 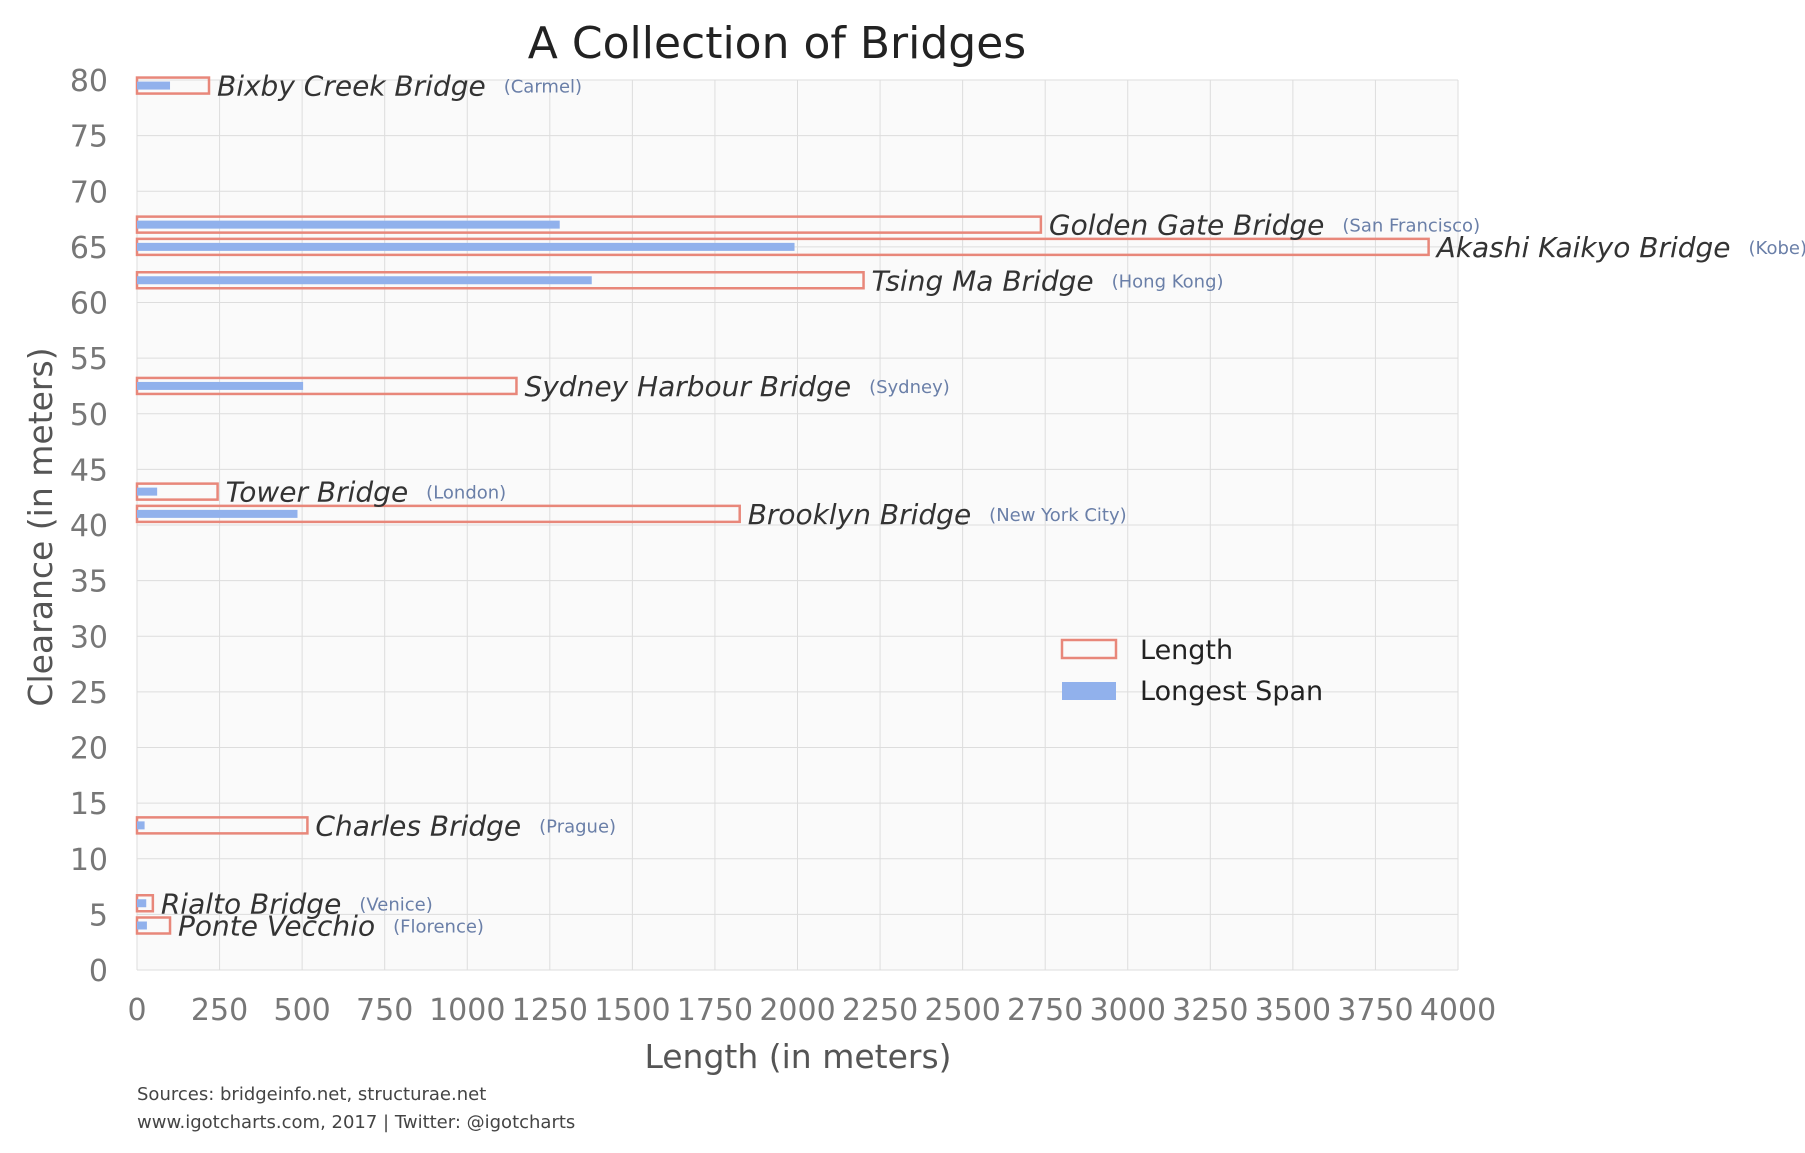 What do you see at coordinates (136, 1010) in the screenshot?
I see `x-tick-label: 0` at bounding box center [136, 1010].